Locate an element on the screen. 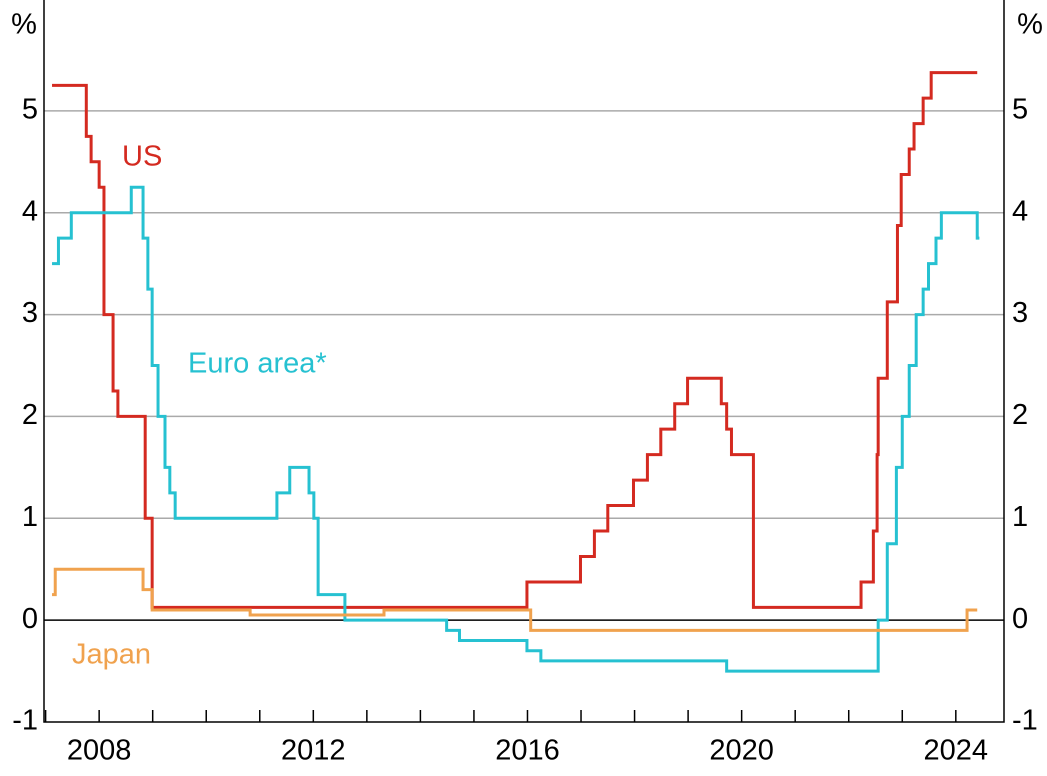 This screenshot has width=1047, height=776. x-tick-label: 2012 is located at coordinates (313, 751).